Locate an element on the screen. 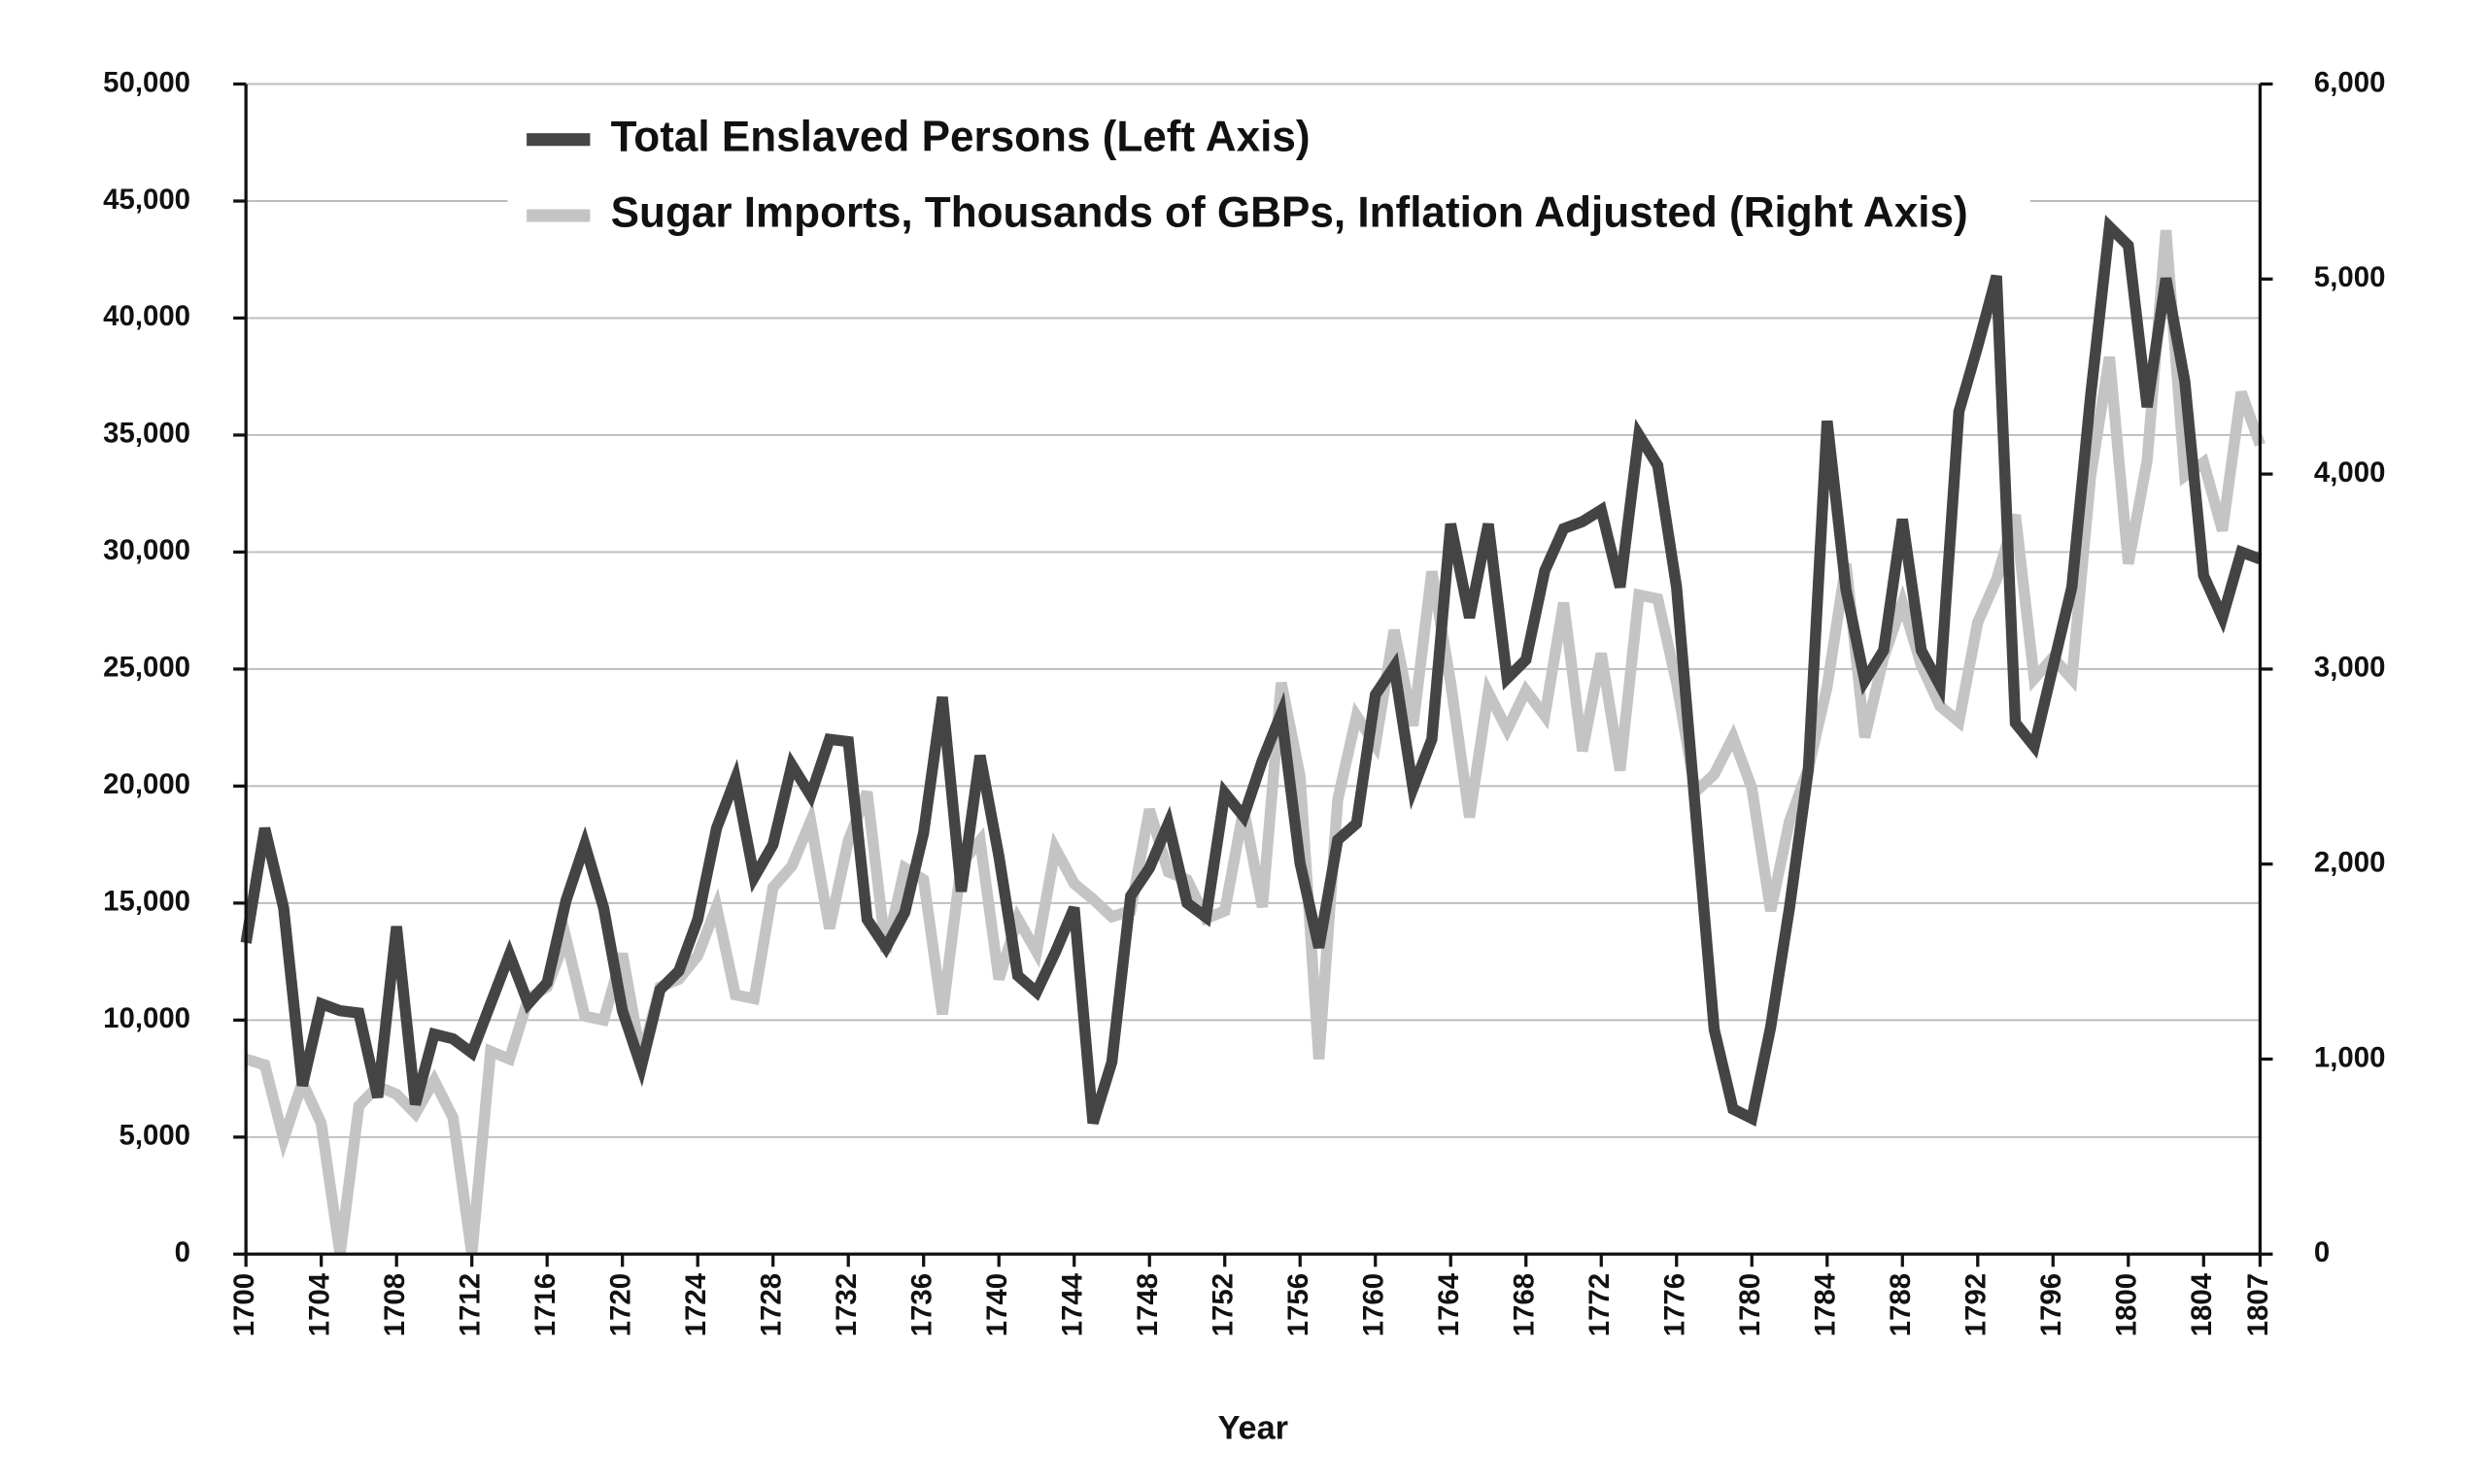 This screenshot has height=1484, width=2487. x-tick-label: 1708 is located at coordinates (395, 1304).